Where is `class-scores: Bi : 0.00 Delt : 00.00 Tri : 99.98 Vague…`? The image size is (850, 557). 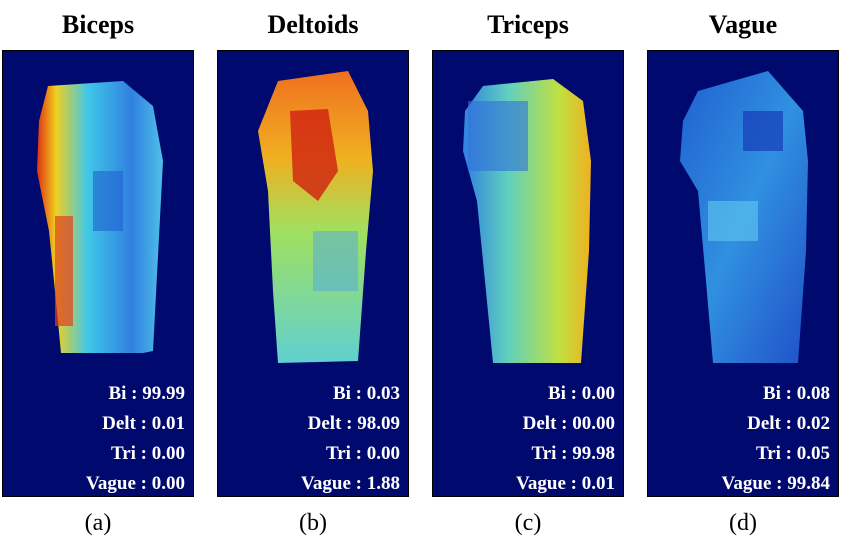
class-scores: Bi : 0.00 Delt : 00.00 Tri : 99.98 Vague… is located at coordinates (565, 437).